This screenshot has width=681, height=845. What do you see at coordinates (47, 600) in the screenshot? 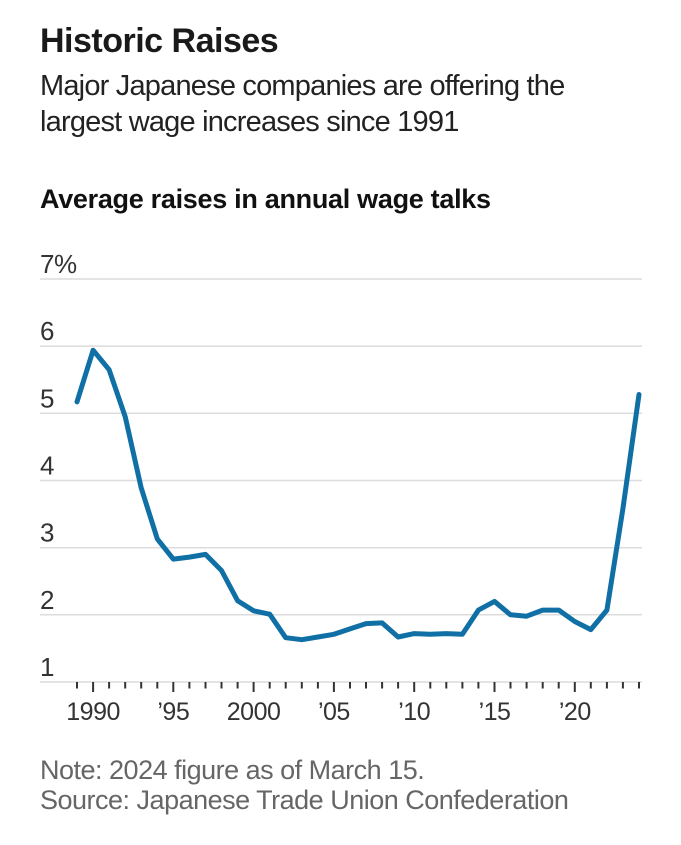
I see `y-axis-label: 2` at bounding box center [47, 600].